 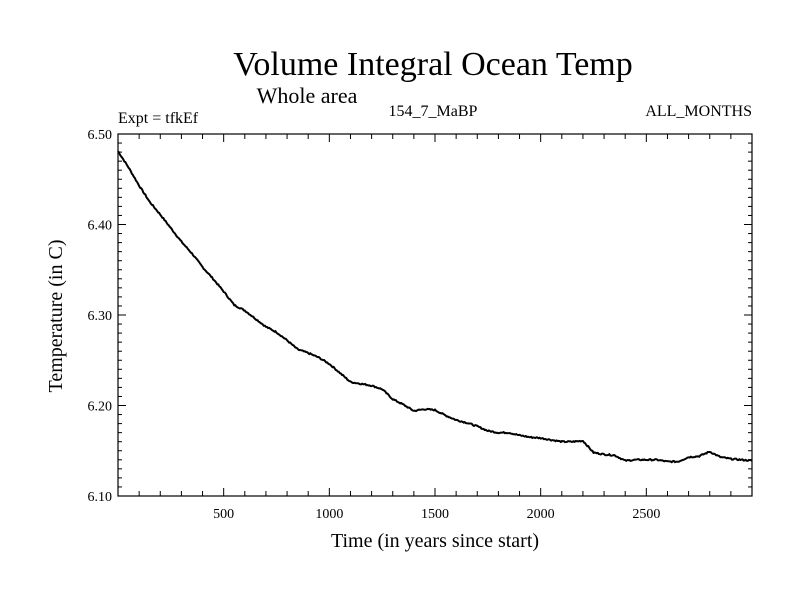 What do you see at coordinates (100, 316) in the screenshot?
I see `y-tick-label: 6.30` at bounding box center [100, 316].